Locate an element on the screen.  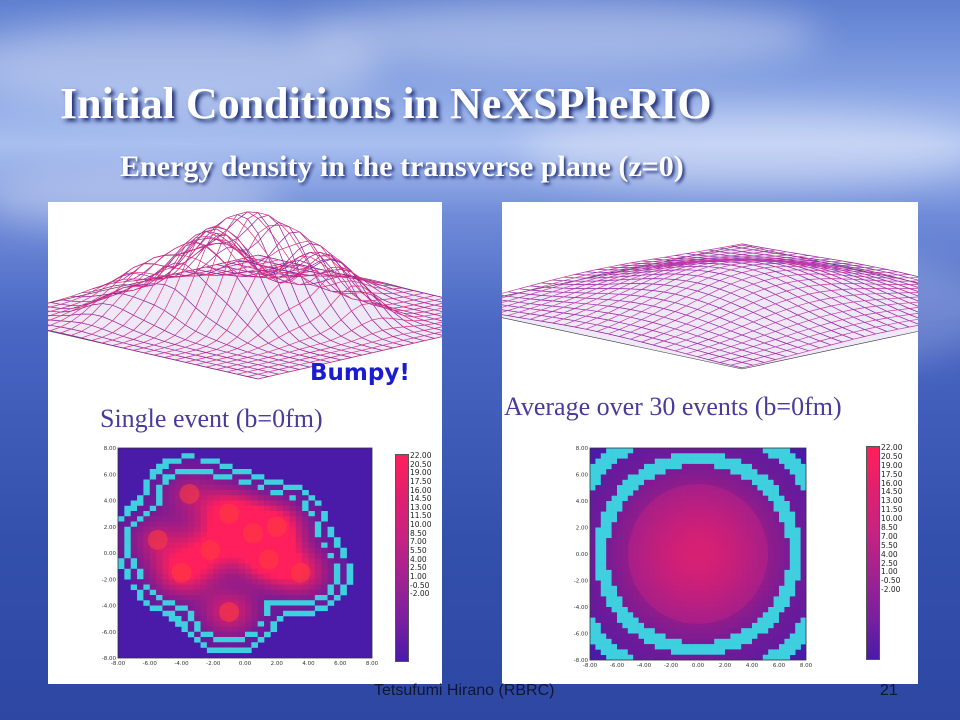
x-tick-label: -6.00 is located at coordinates (150, 664).